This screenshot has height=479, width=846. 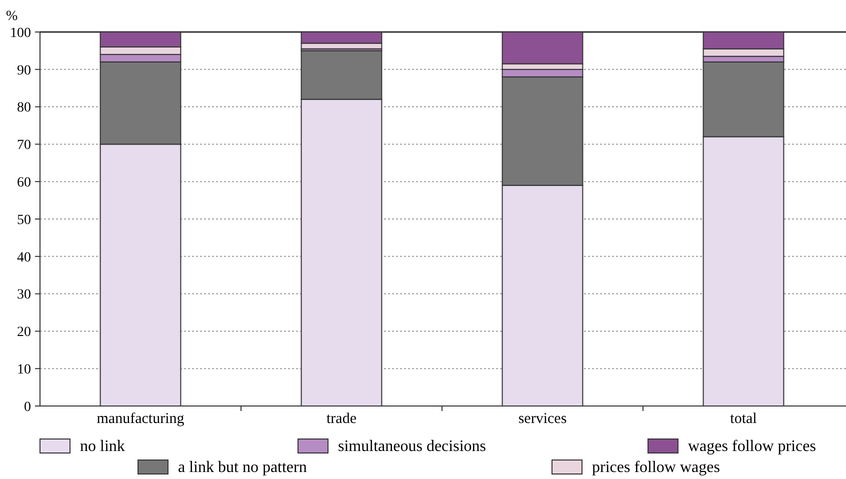 What do you see at coordinates (140, 419) in the screenshot?
I see `x-tick-label: manufacturing` at bounding box center [140, 419].